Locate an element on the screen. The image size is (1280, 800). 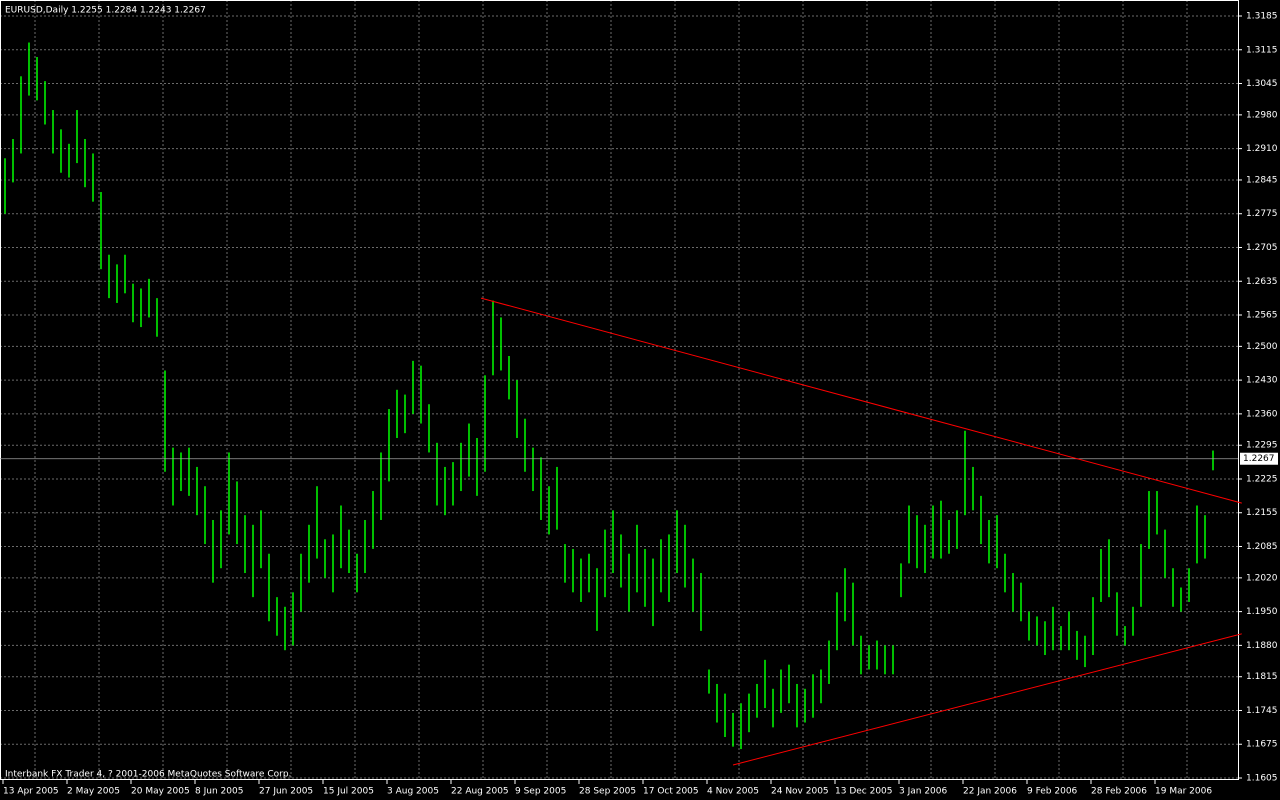
y-tick-label: 1.2705 is located at coordinates (1262, 248).